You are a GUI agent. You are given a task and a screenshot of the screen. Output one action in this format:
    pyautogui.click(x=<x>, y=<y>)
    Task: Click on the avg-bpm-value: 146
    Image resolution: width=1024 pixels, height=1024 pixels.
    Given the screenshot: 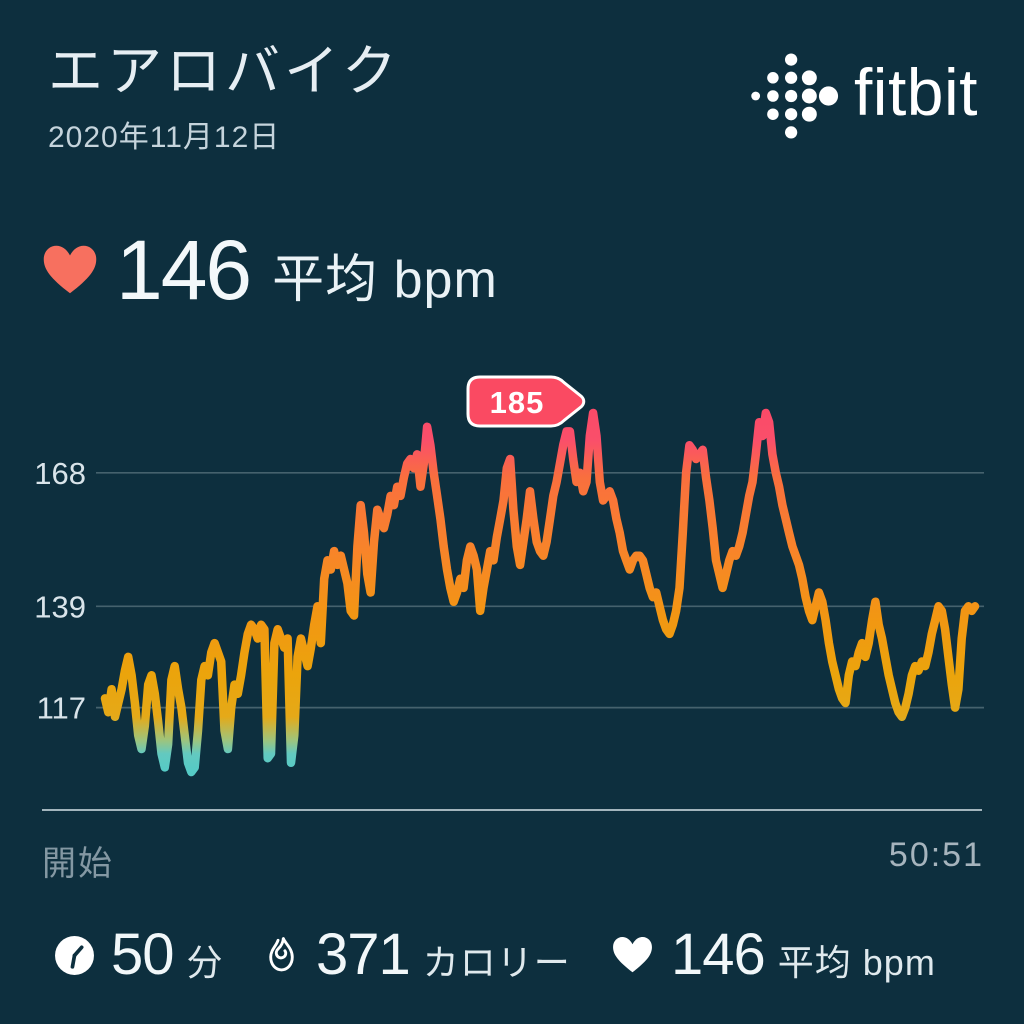 What is the action you would take?
    pyautogui.click(x=184, y=270)
    